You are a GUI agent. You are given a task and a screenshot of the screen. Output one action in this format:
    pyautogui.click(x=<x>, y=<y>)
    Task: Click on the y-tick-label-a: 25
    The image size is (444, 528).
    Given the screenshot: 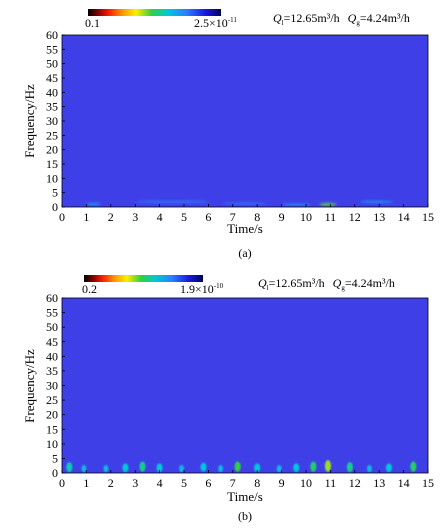 What is the action you would take?
    pyautogui.click(x=52, y=135)
    